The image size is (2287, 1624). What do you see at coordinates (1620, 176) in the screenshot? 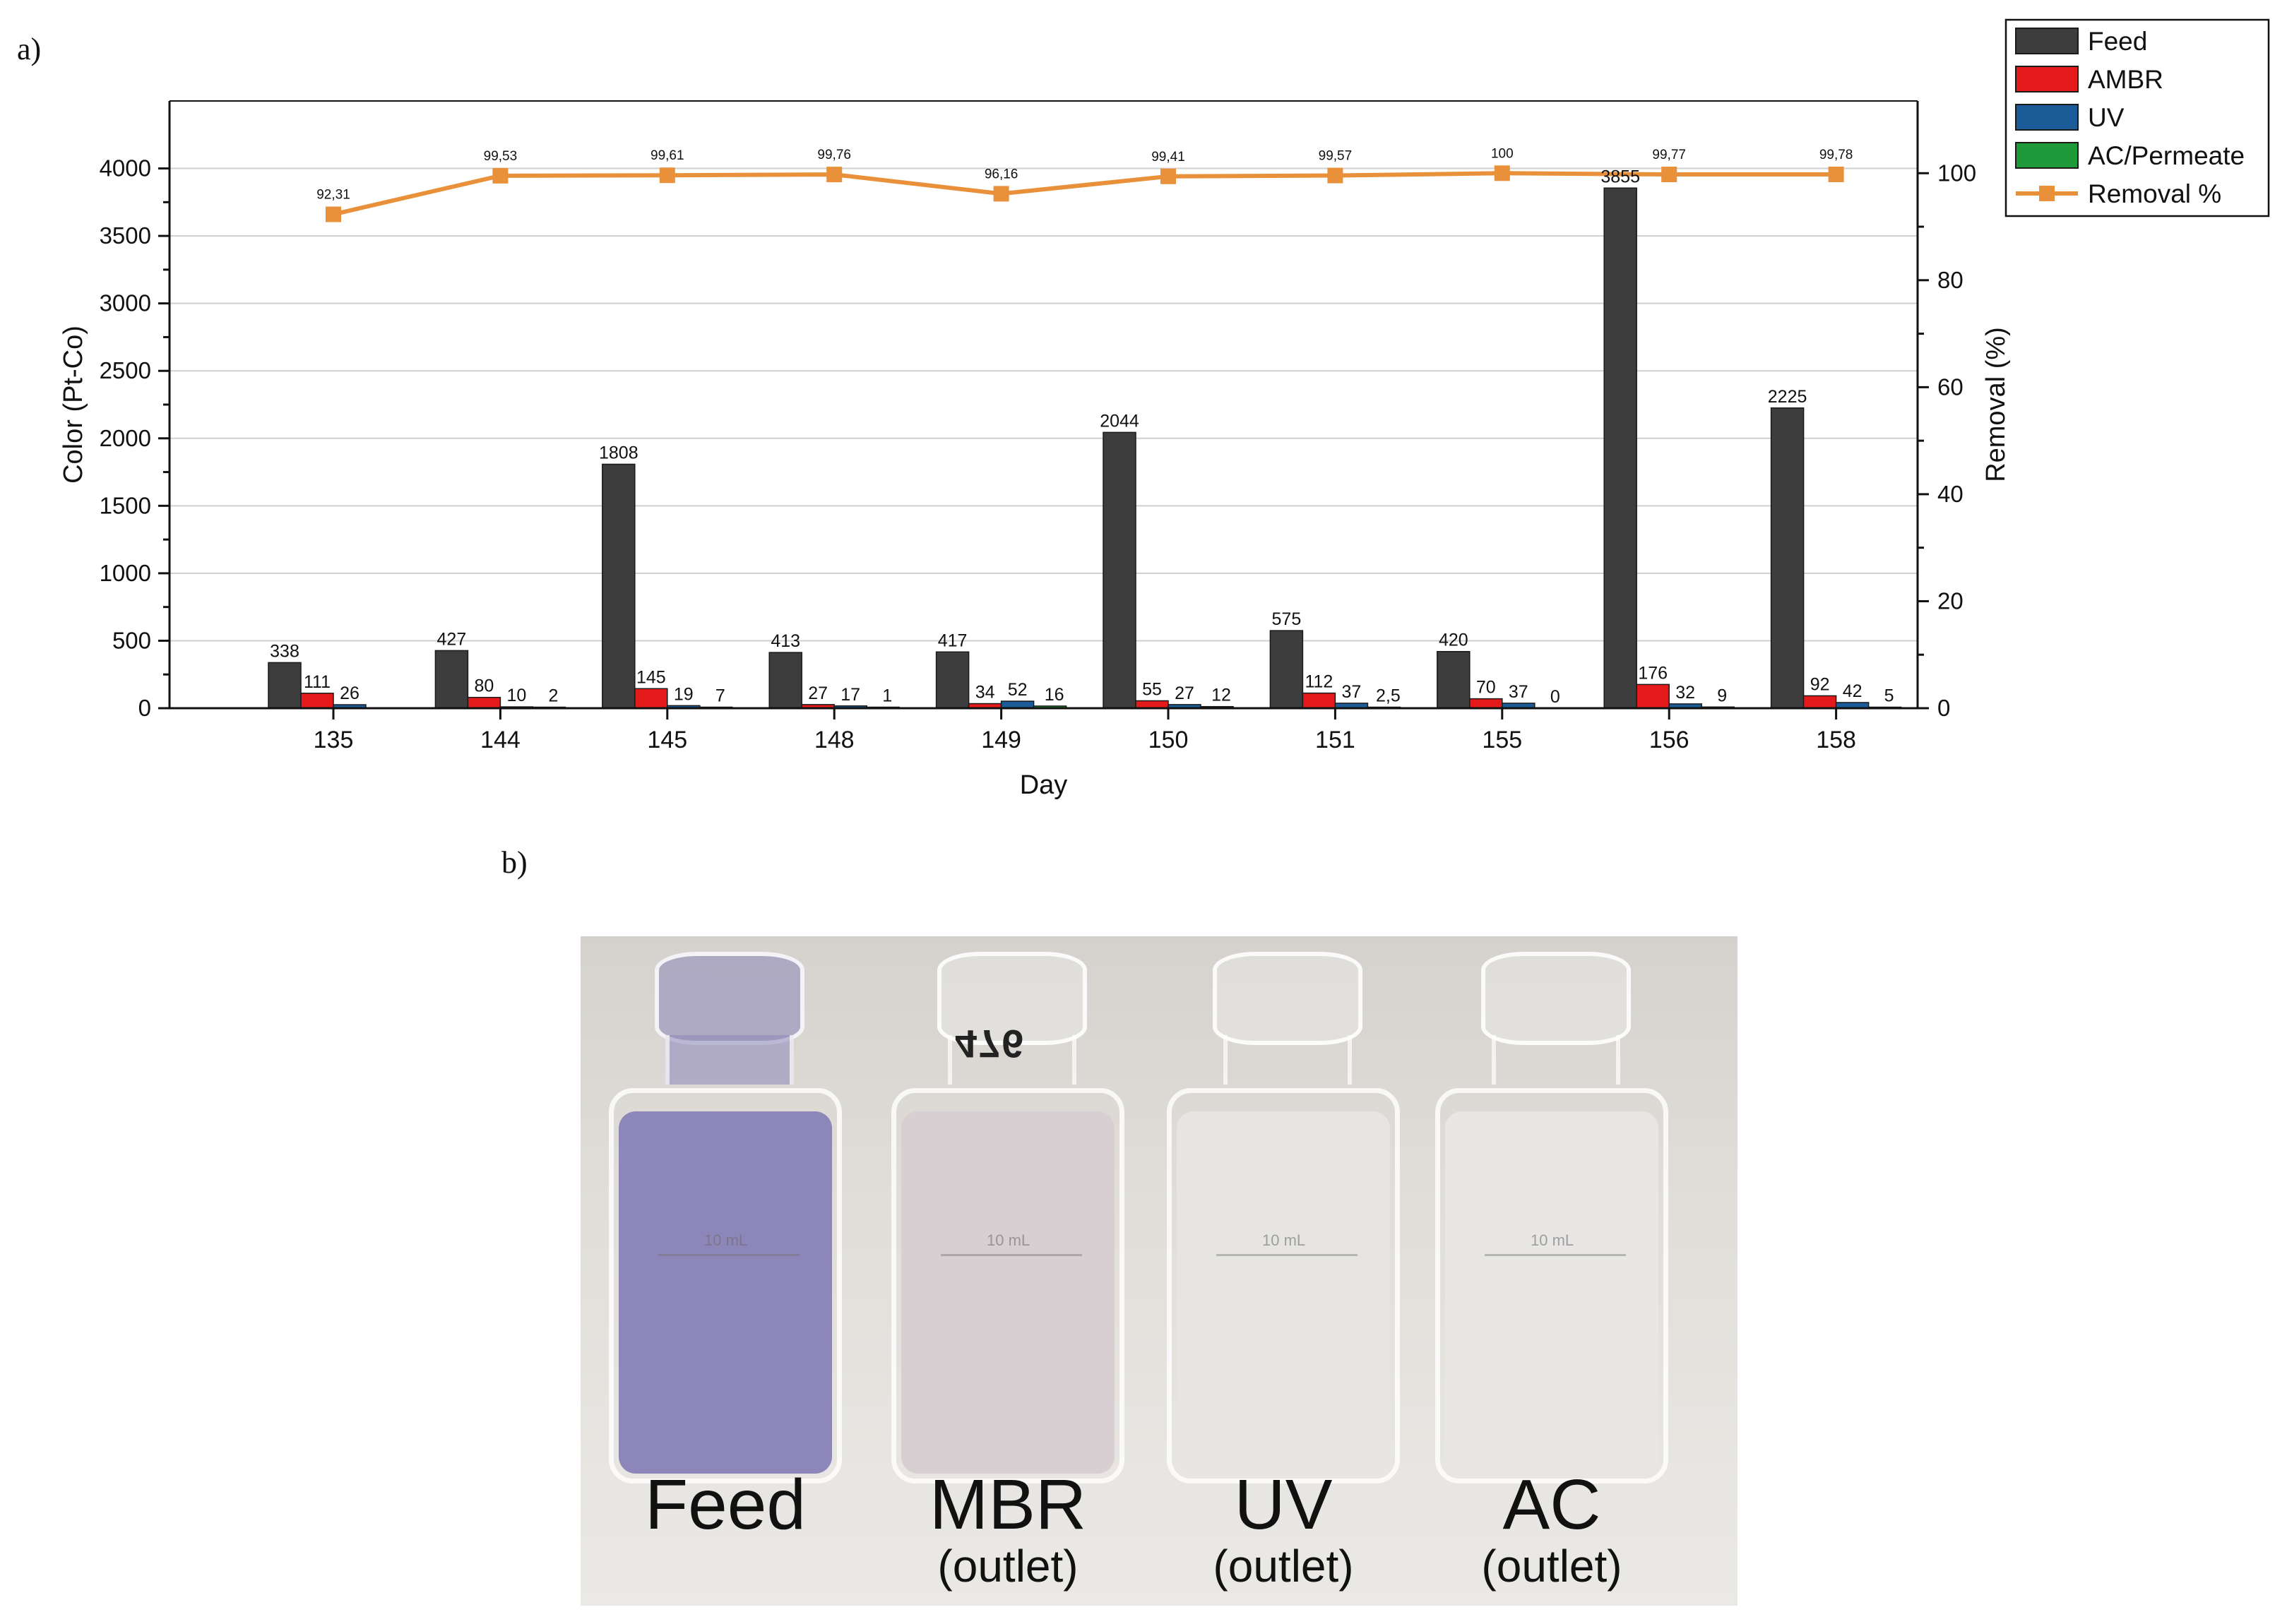
I see `bar-value-label: 3855` at bounding box center [1620, 176].